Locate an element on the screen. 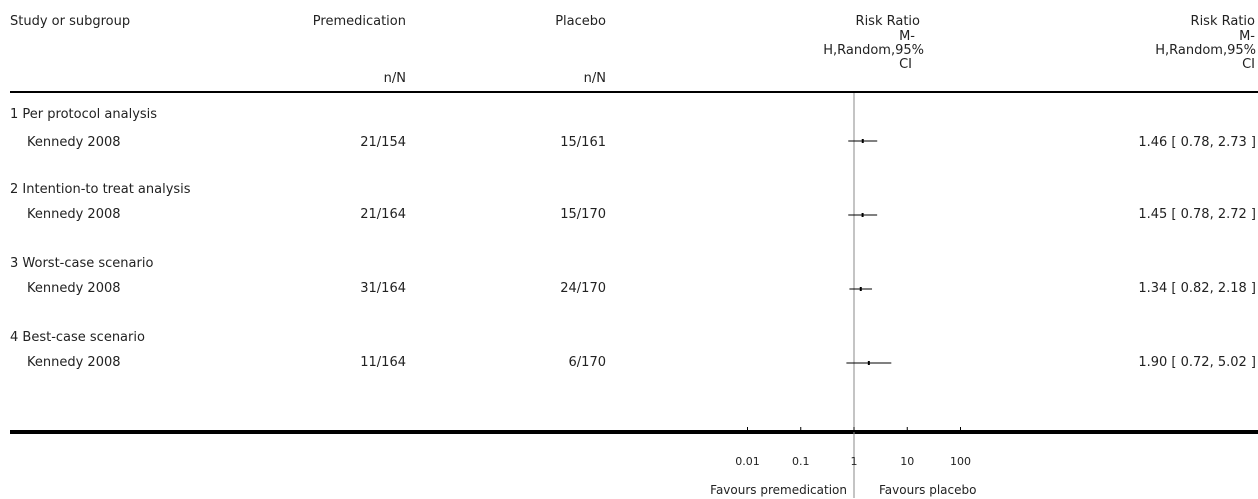  footer-rule is located at coordinates (634, 432).